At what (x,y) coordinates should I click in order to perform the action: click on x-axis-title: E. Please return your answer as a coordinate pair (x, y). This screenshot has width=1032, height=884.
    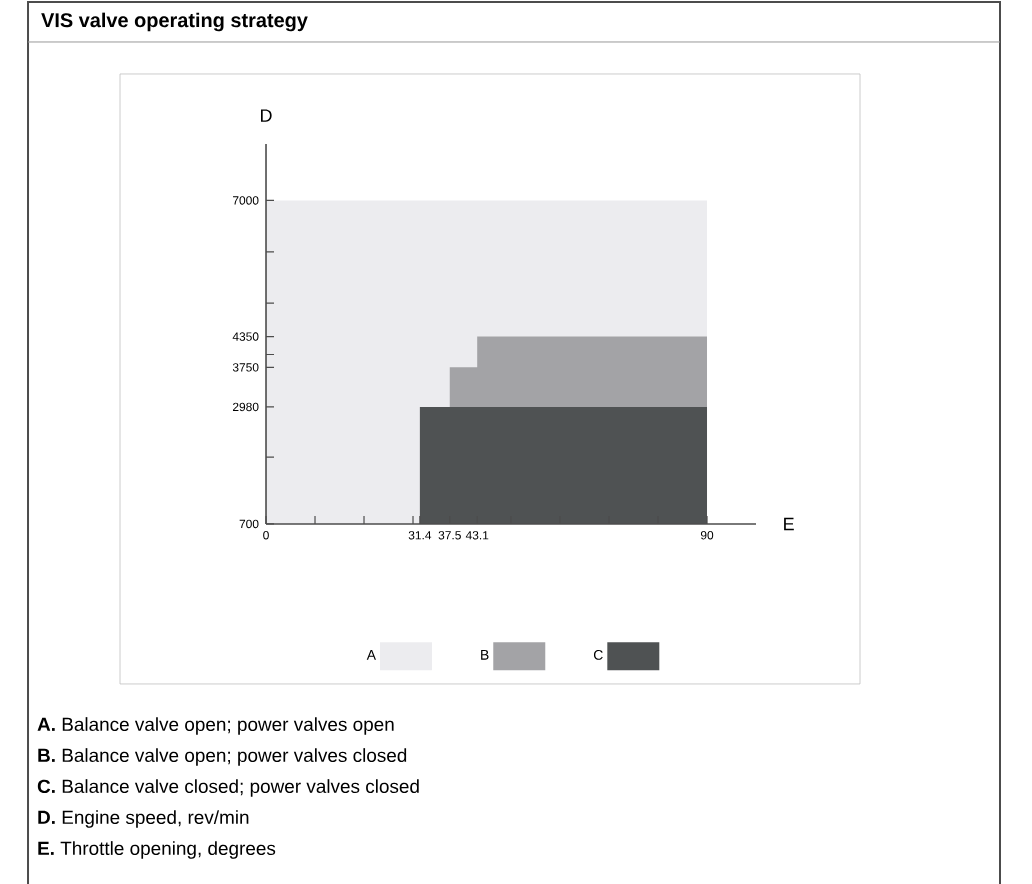
    Looking at the image, I should click on (789, 524).